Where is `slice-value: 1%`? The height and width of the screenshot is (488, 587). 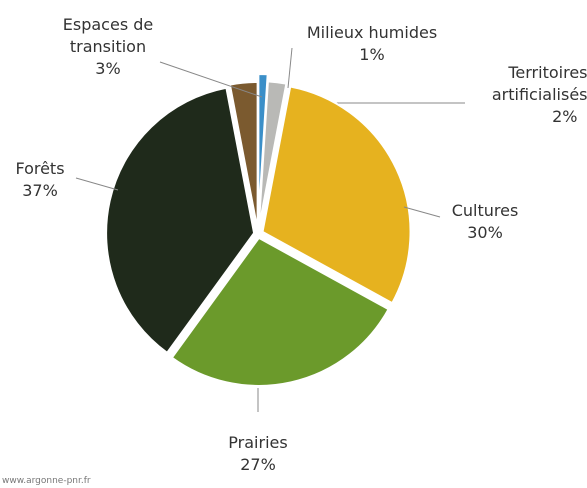
slice-value: 1% is located at coordinates (372, 54).